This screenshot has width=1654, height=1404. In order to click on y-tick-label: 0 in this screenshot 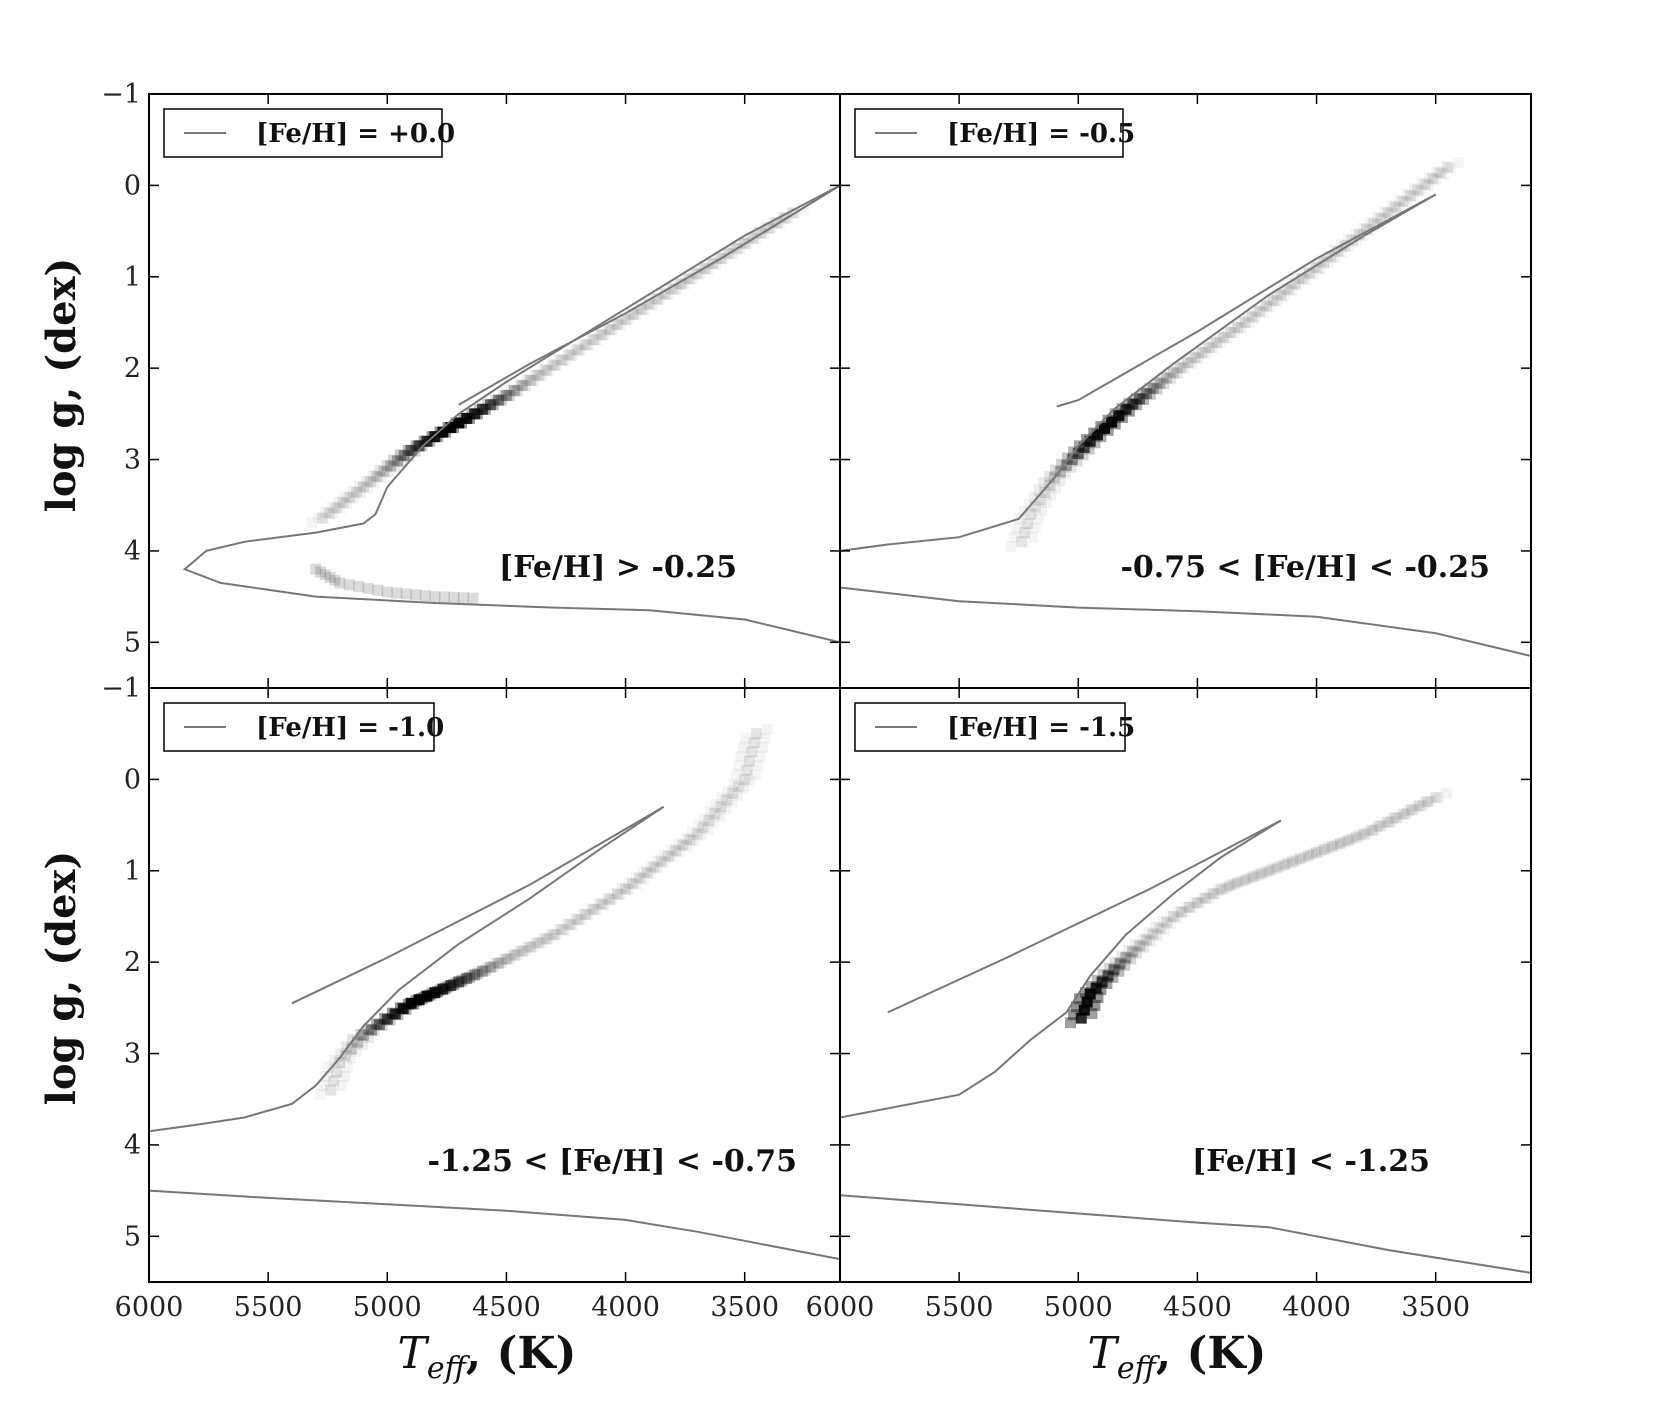, I will do `click(132, 185)`.